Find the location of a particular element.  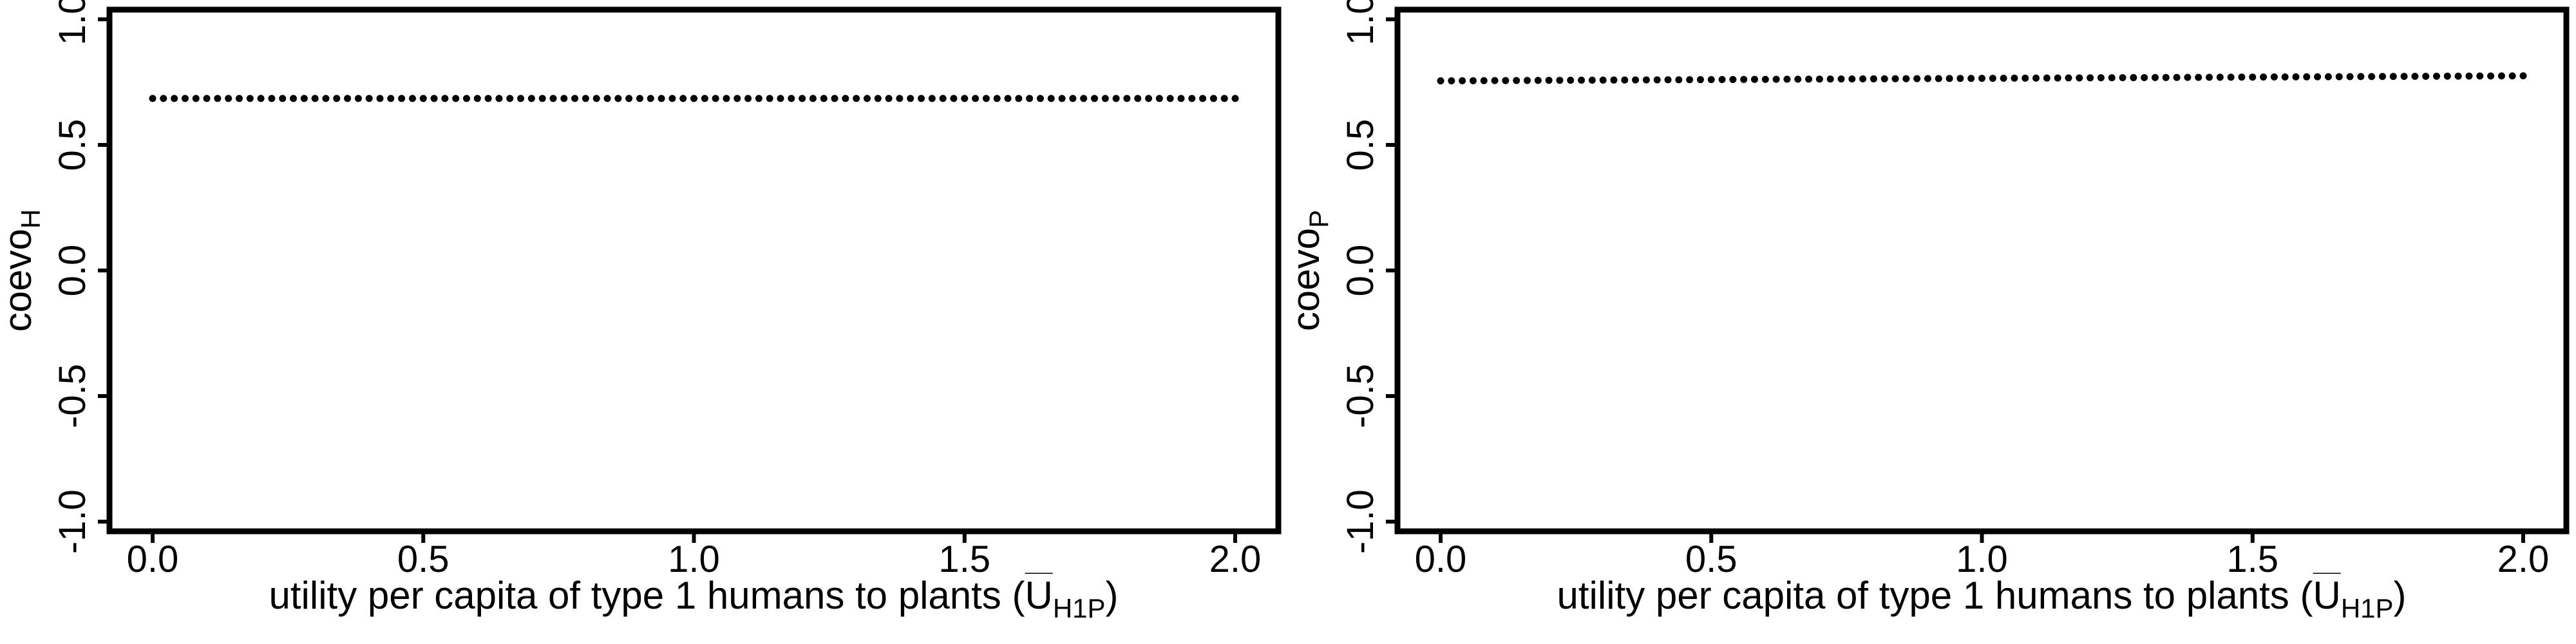

x-axis: 0.0 0.5 1.0 1.5 2.0 is located at coordinates (694, 555).